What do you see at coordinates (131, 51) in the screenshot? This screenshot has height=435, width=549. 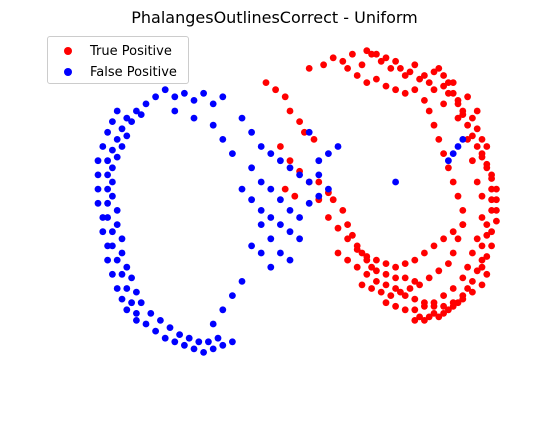 I see `legend-label-true-positive: True Positive` at bounding box center [131, 51].